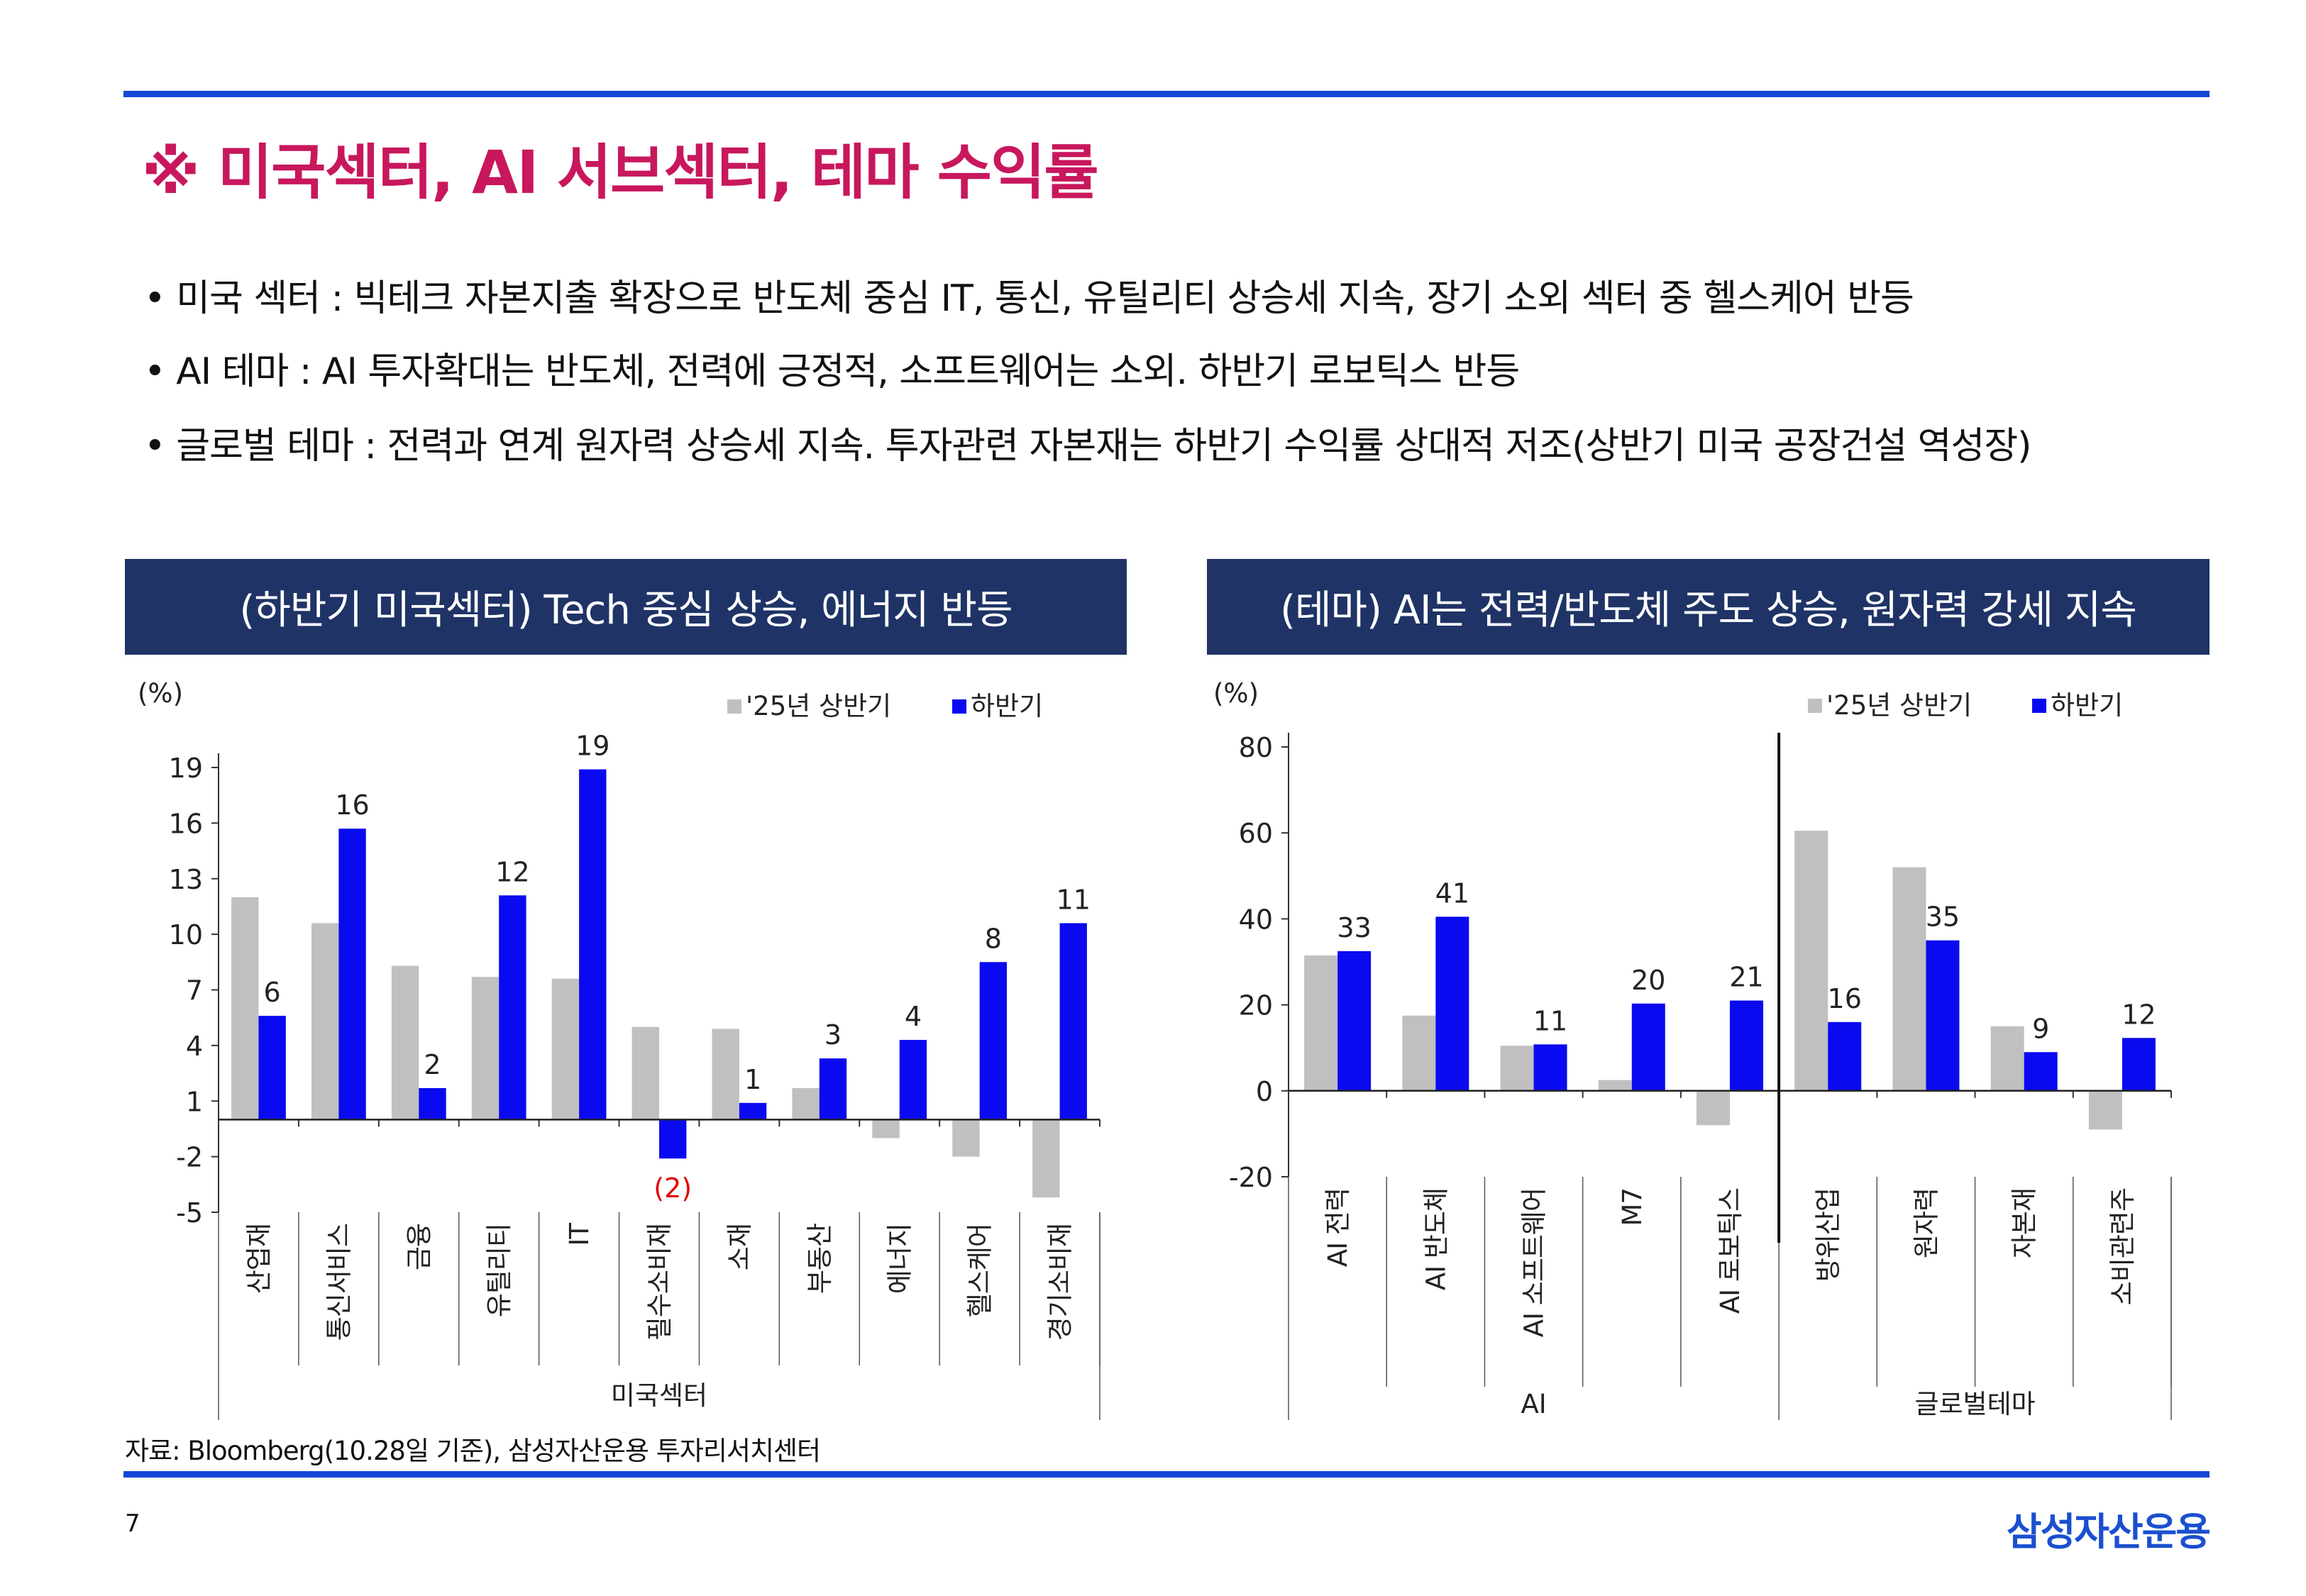 The height and width of the screenshot is (1596, 2306). Describe the element at coordinates (186, 768) in the screenshot. I see `y-tick-label: 19` at that location.